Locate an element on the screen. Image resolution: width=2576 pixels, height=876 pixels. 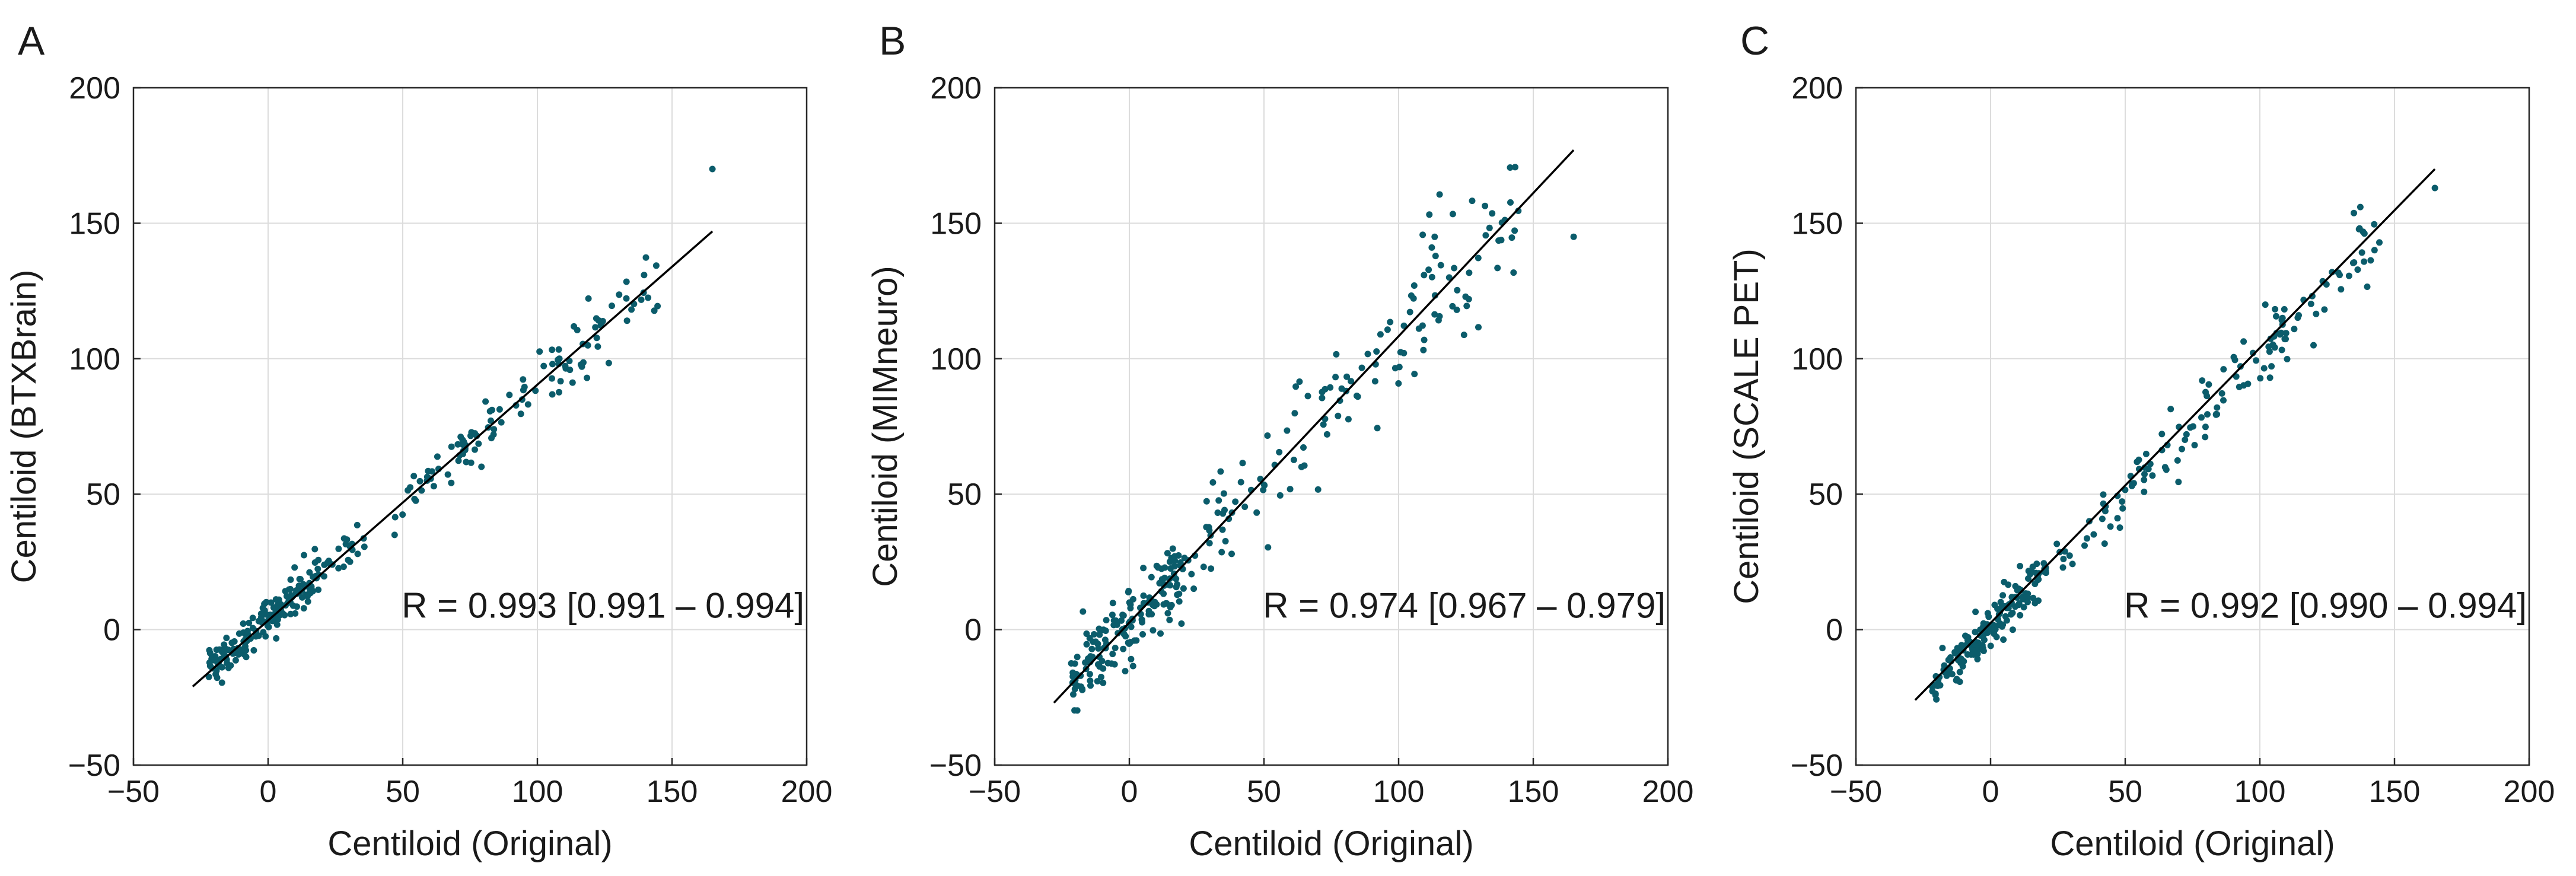
panel-letter: C is located at coordinates (1754, 41).